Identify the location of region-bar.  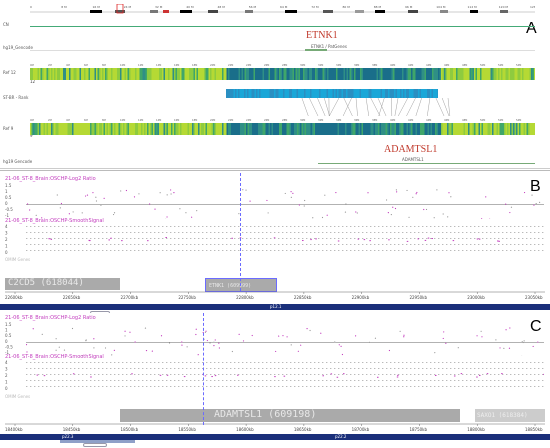
(332, 93).